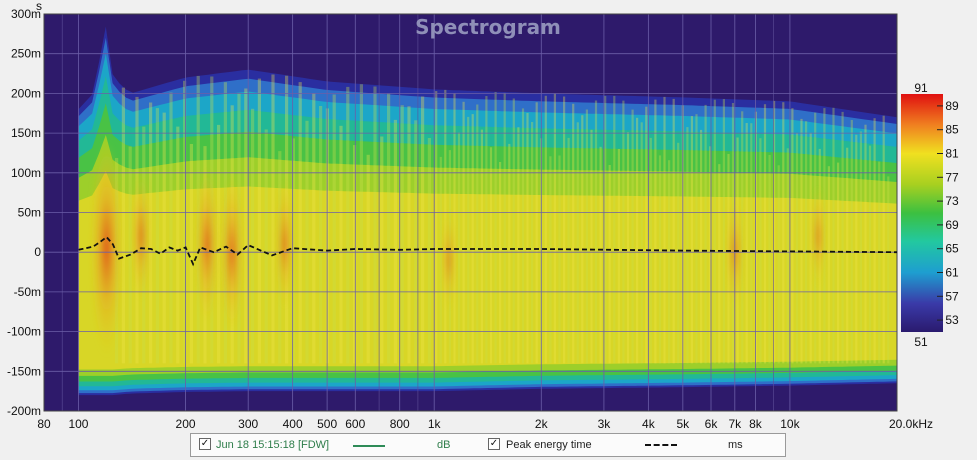 The height and width of the screenshot is (460, 977). What do you see at coordinates (921, 342) in the screenshot?
I see `colorbar-min-label: 51` at bounding box center [921, 342].